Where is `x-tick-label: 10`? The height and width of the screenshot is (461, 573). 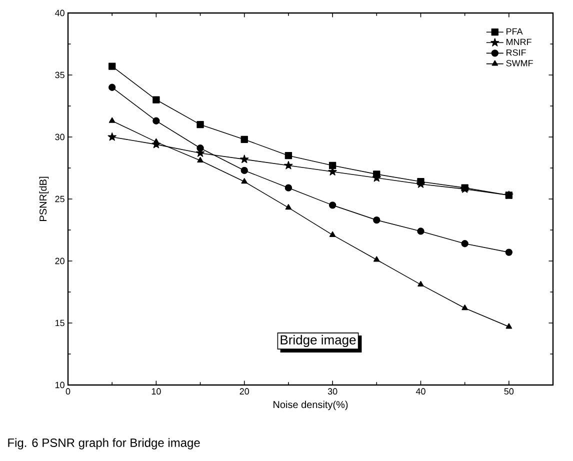 x-tick-label: 10 is located at coordinates (156, 391).